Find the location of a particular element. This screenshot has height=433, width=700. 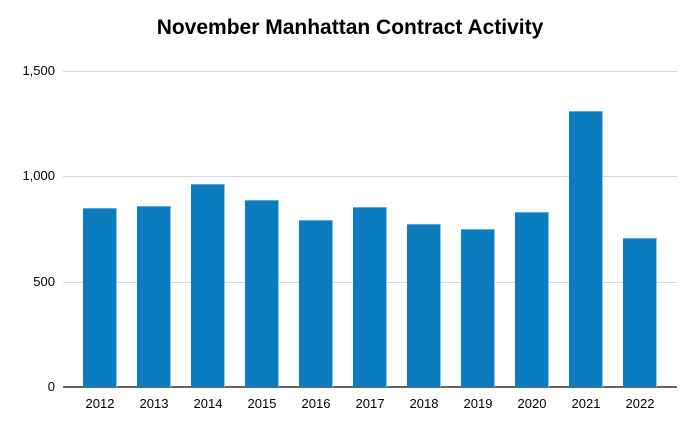

bar-2022 is located at coordinates (640, 312).